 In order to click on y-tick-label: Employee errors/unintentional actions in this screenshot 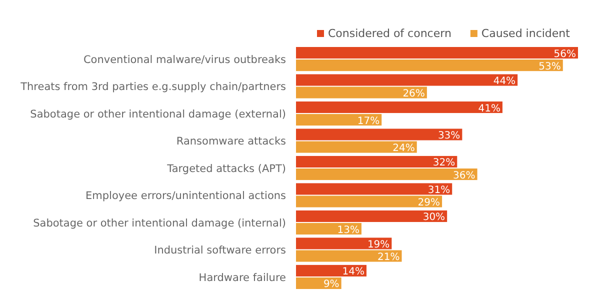, I will do `click(186, 196)`.